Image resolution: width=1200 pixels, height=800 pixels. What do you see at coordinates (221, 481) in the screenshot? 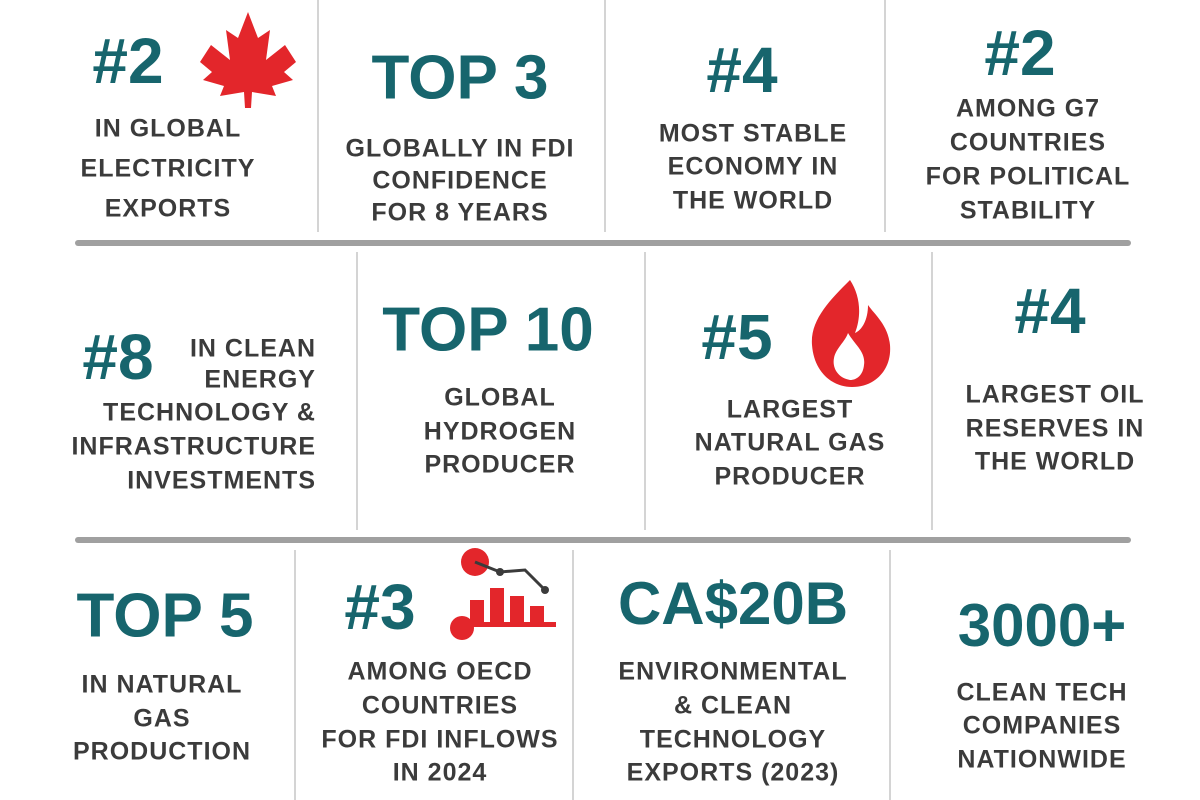
I see `stat-description: INVESTMENTS` at bounding box center [221, 481].